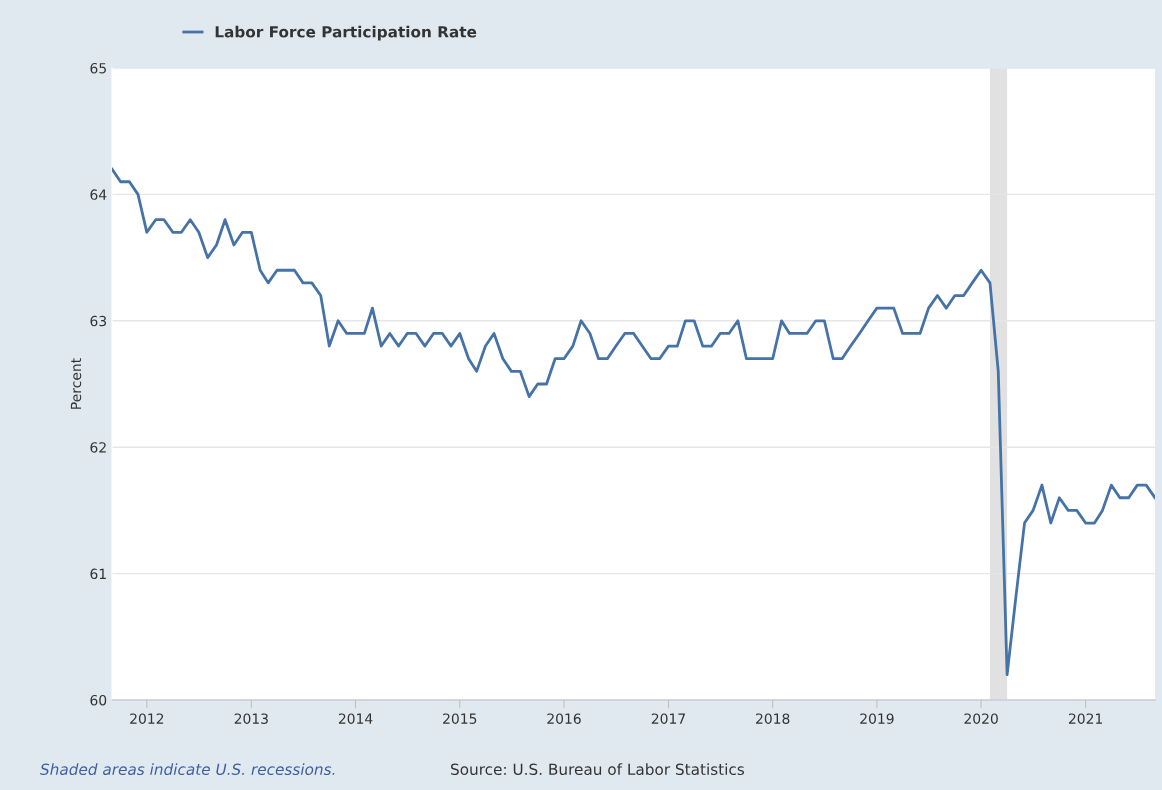 The height and width of the screenshot is (790, 1162). What do you see at coordinates (147, 718) in the screenshot?
I see `x-tick-label: 2012` at bounding box center [147, 718].